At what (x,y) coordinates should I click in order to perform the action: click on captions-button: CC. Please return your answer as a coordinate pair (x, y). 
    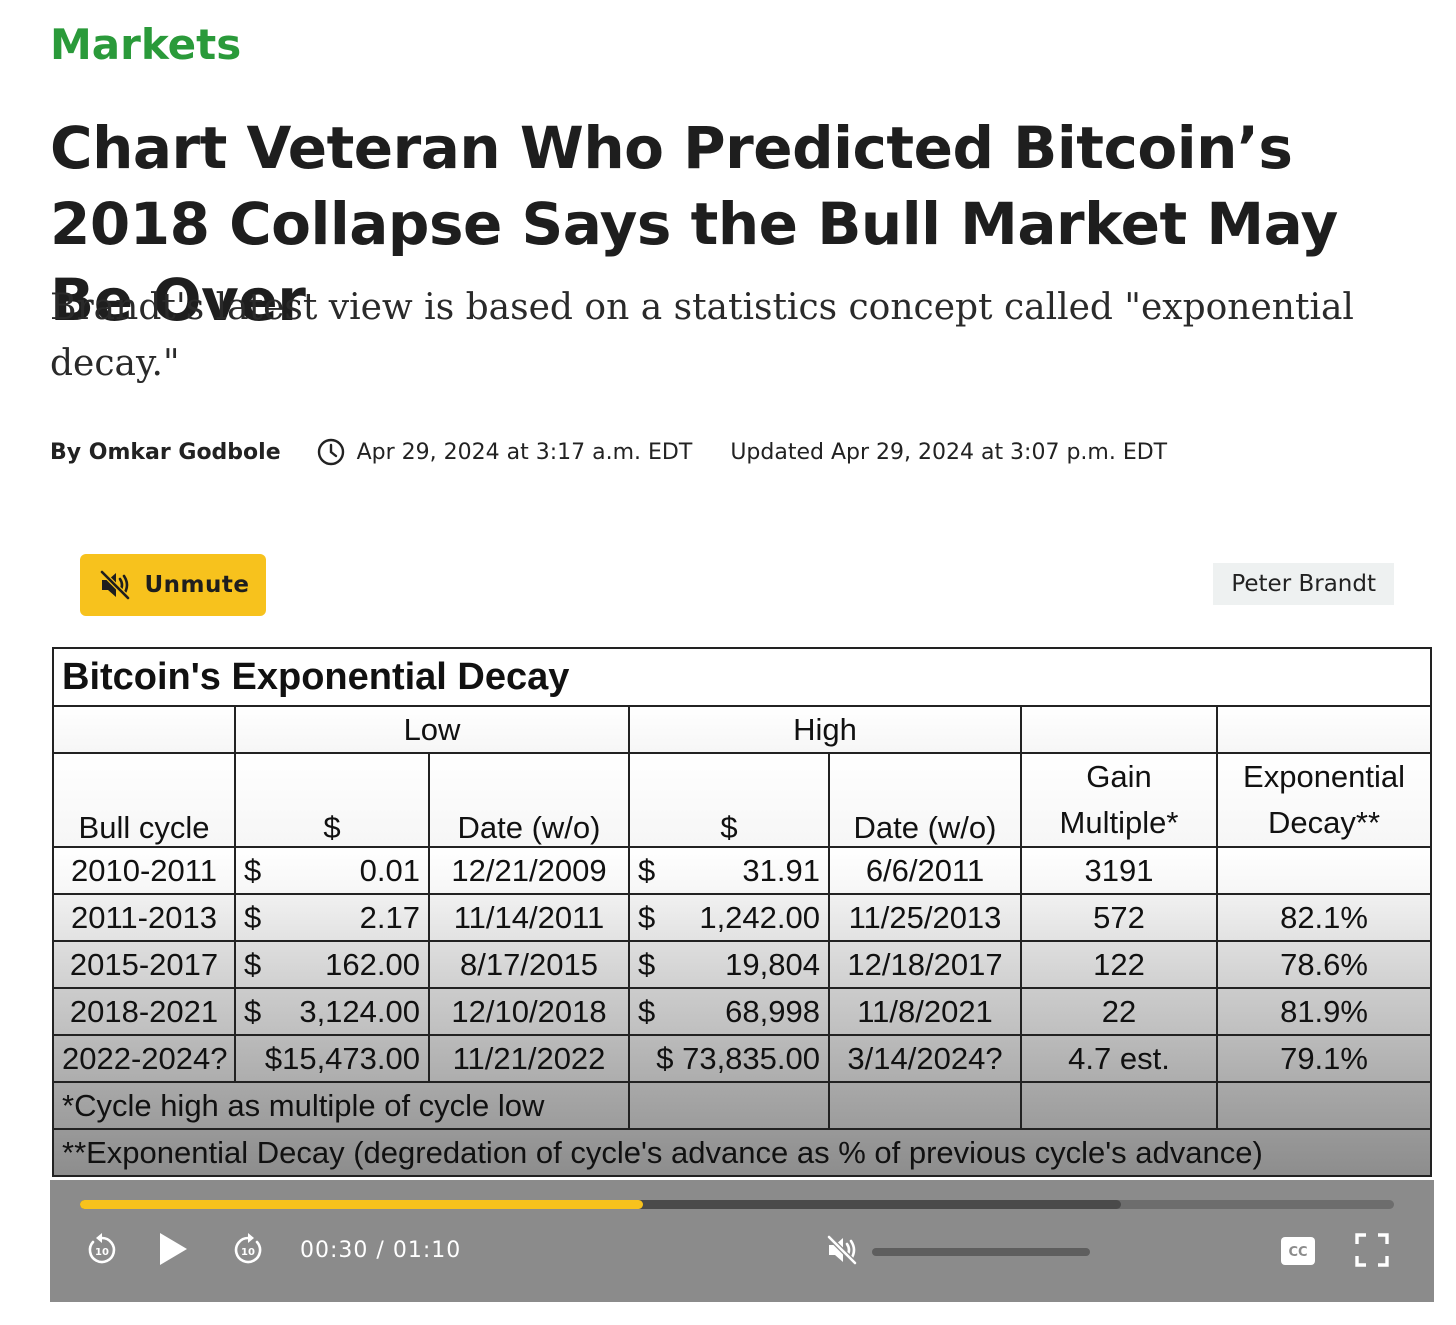
    Looking at the image, I should click on (1298, 1251).